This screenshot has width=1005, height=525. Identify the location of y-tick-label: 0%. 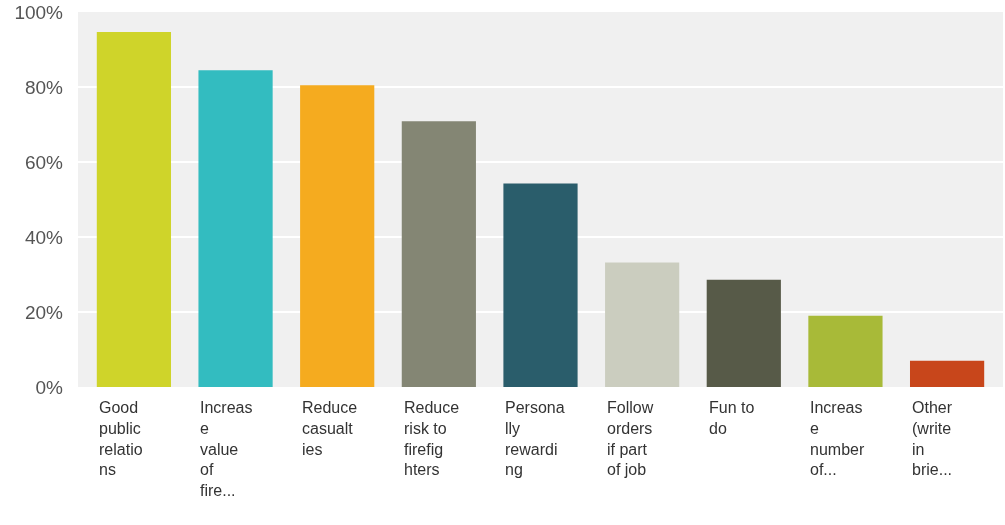
(49, 387).